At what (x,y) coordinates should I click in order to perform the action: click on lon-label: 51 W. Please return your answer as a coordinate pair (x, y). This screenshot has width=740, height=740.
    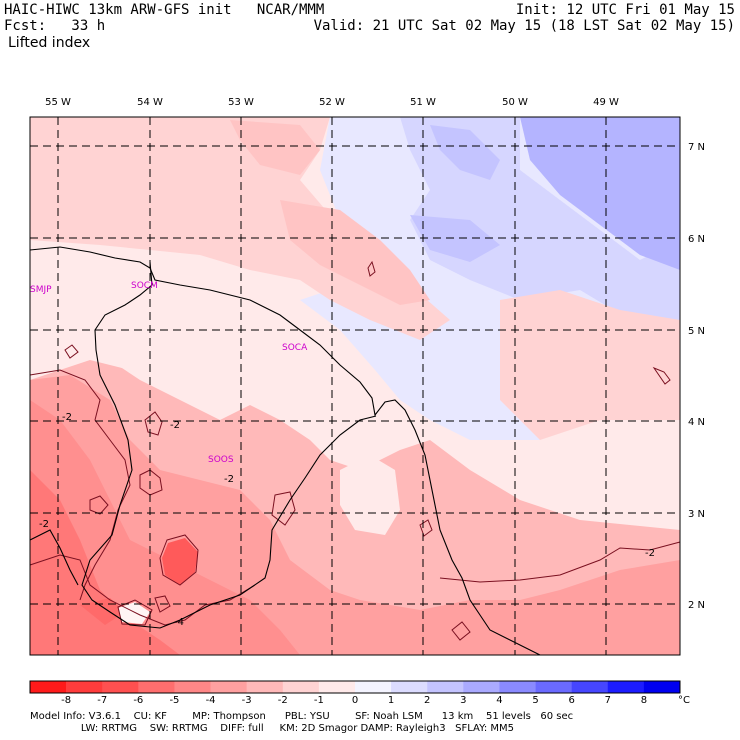
    Looking at the image, I should click on (423, 102).